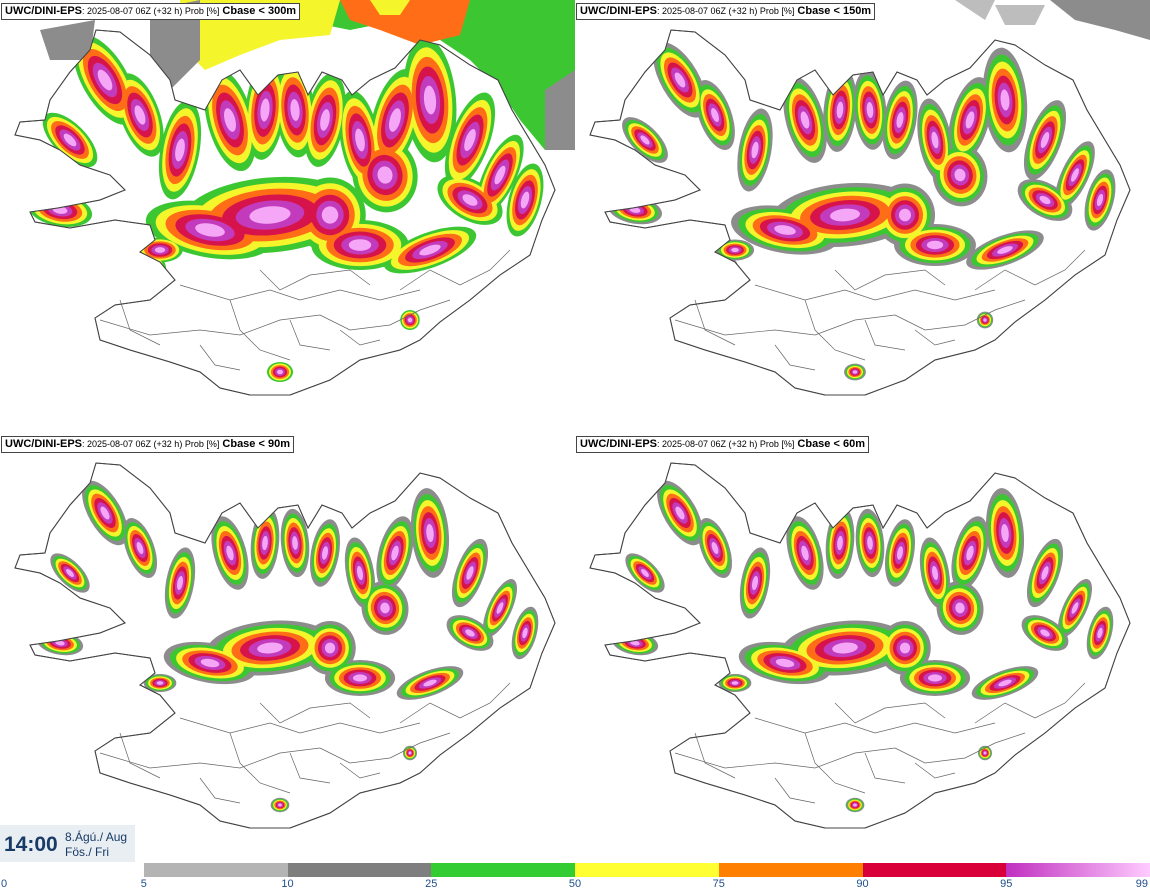 This screenshot has height=891, width=1150. Describe the element at coordinates (31, 844) in the screenshot. I see `valid-time: 14:00` at that location.